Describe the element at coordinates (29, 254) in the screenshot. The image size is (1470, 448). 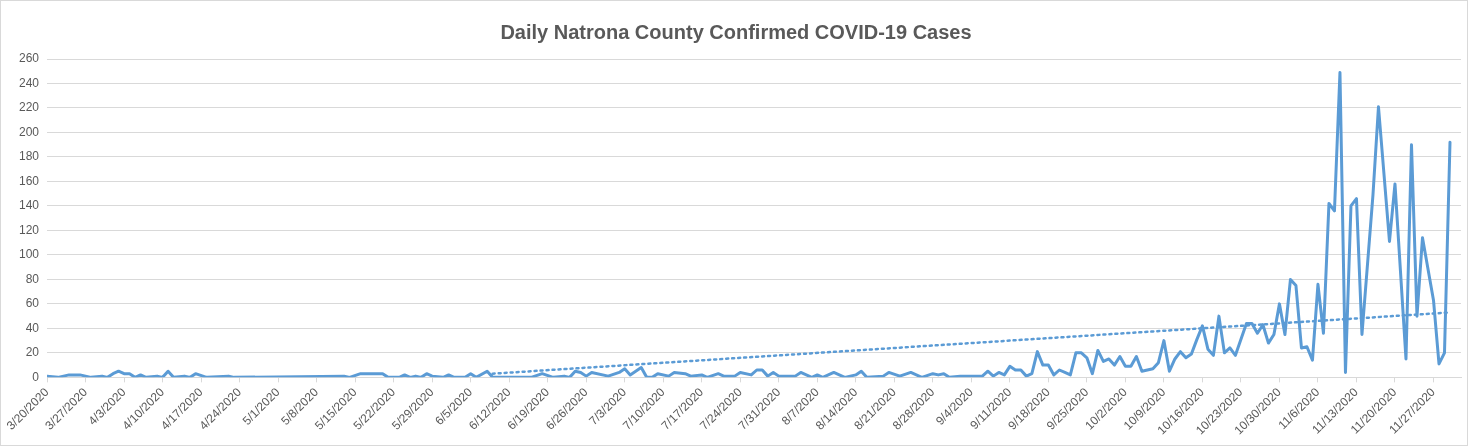
I see `y-tick-label: 100` at that location.